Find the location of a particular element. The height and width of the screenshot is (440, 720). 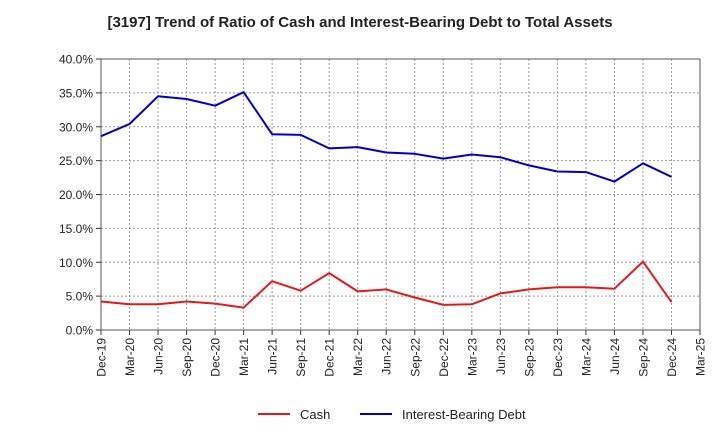

x-tick-label: Dec-21 is located at coordinates (330, 357).